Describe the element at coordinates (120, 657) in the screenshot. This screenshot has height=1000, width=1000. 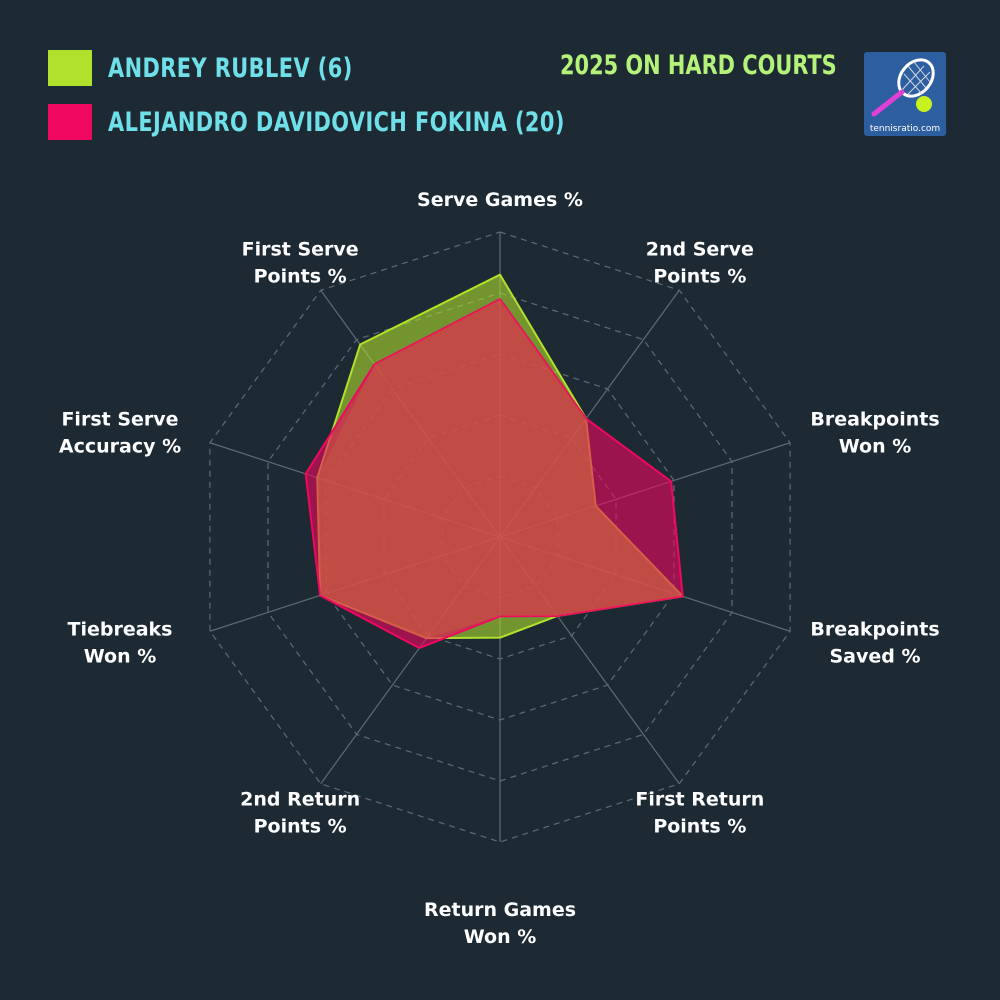
I see `axis-label-8-line-2: Won %` at that location.